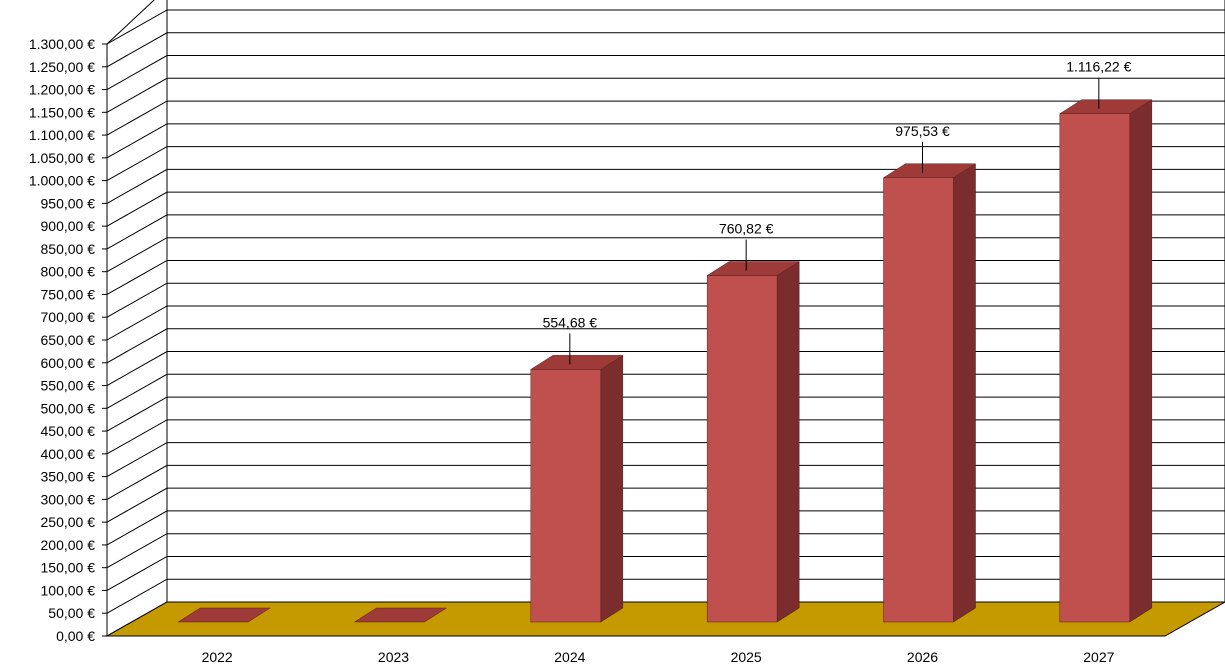  Describe the element at coordinates (217, 657) in the screenshot. I see `x-axis-tick-label: 2022` at that location.